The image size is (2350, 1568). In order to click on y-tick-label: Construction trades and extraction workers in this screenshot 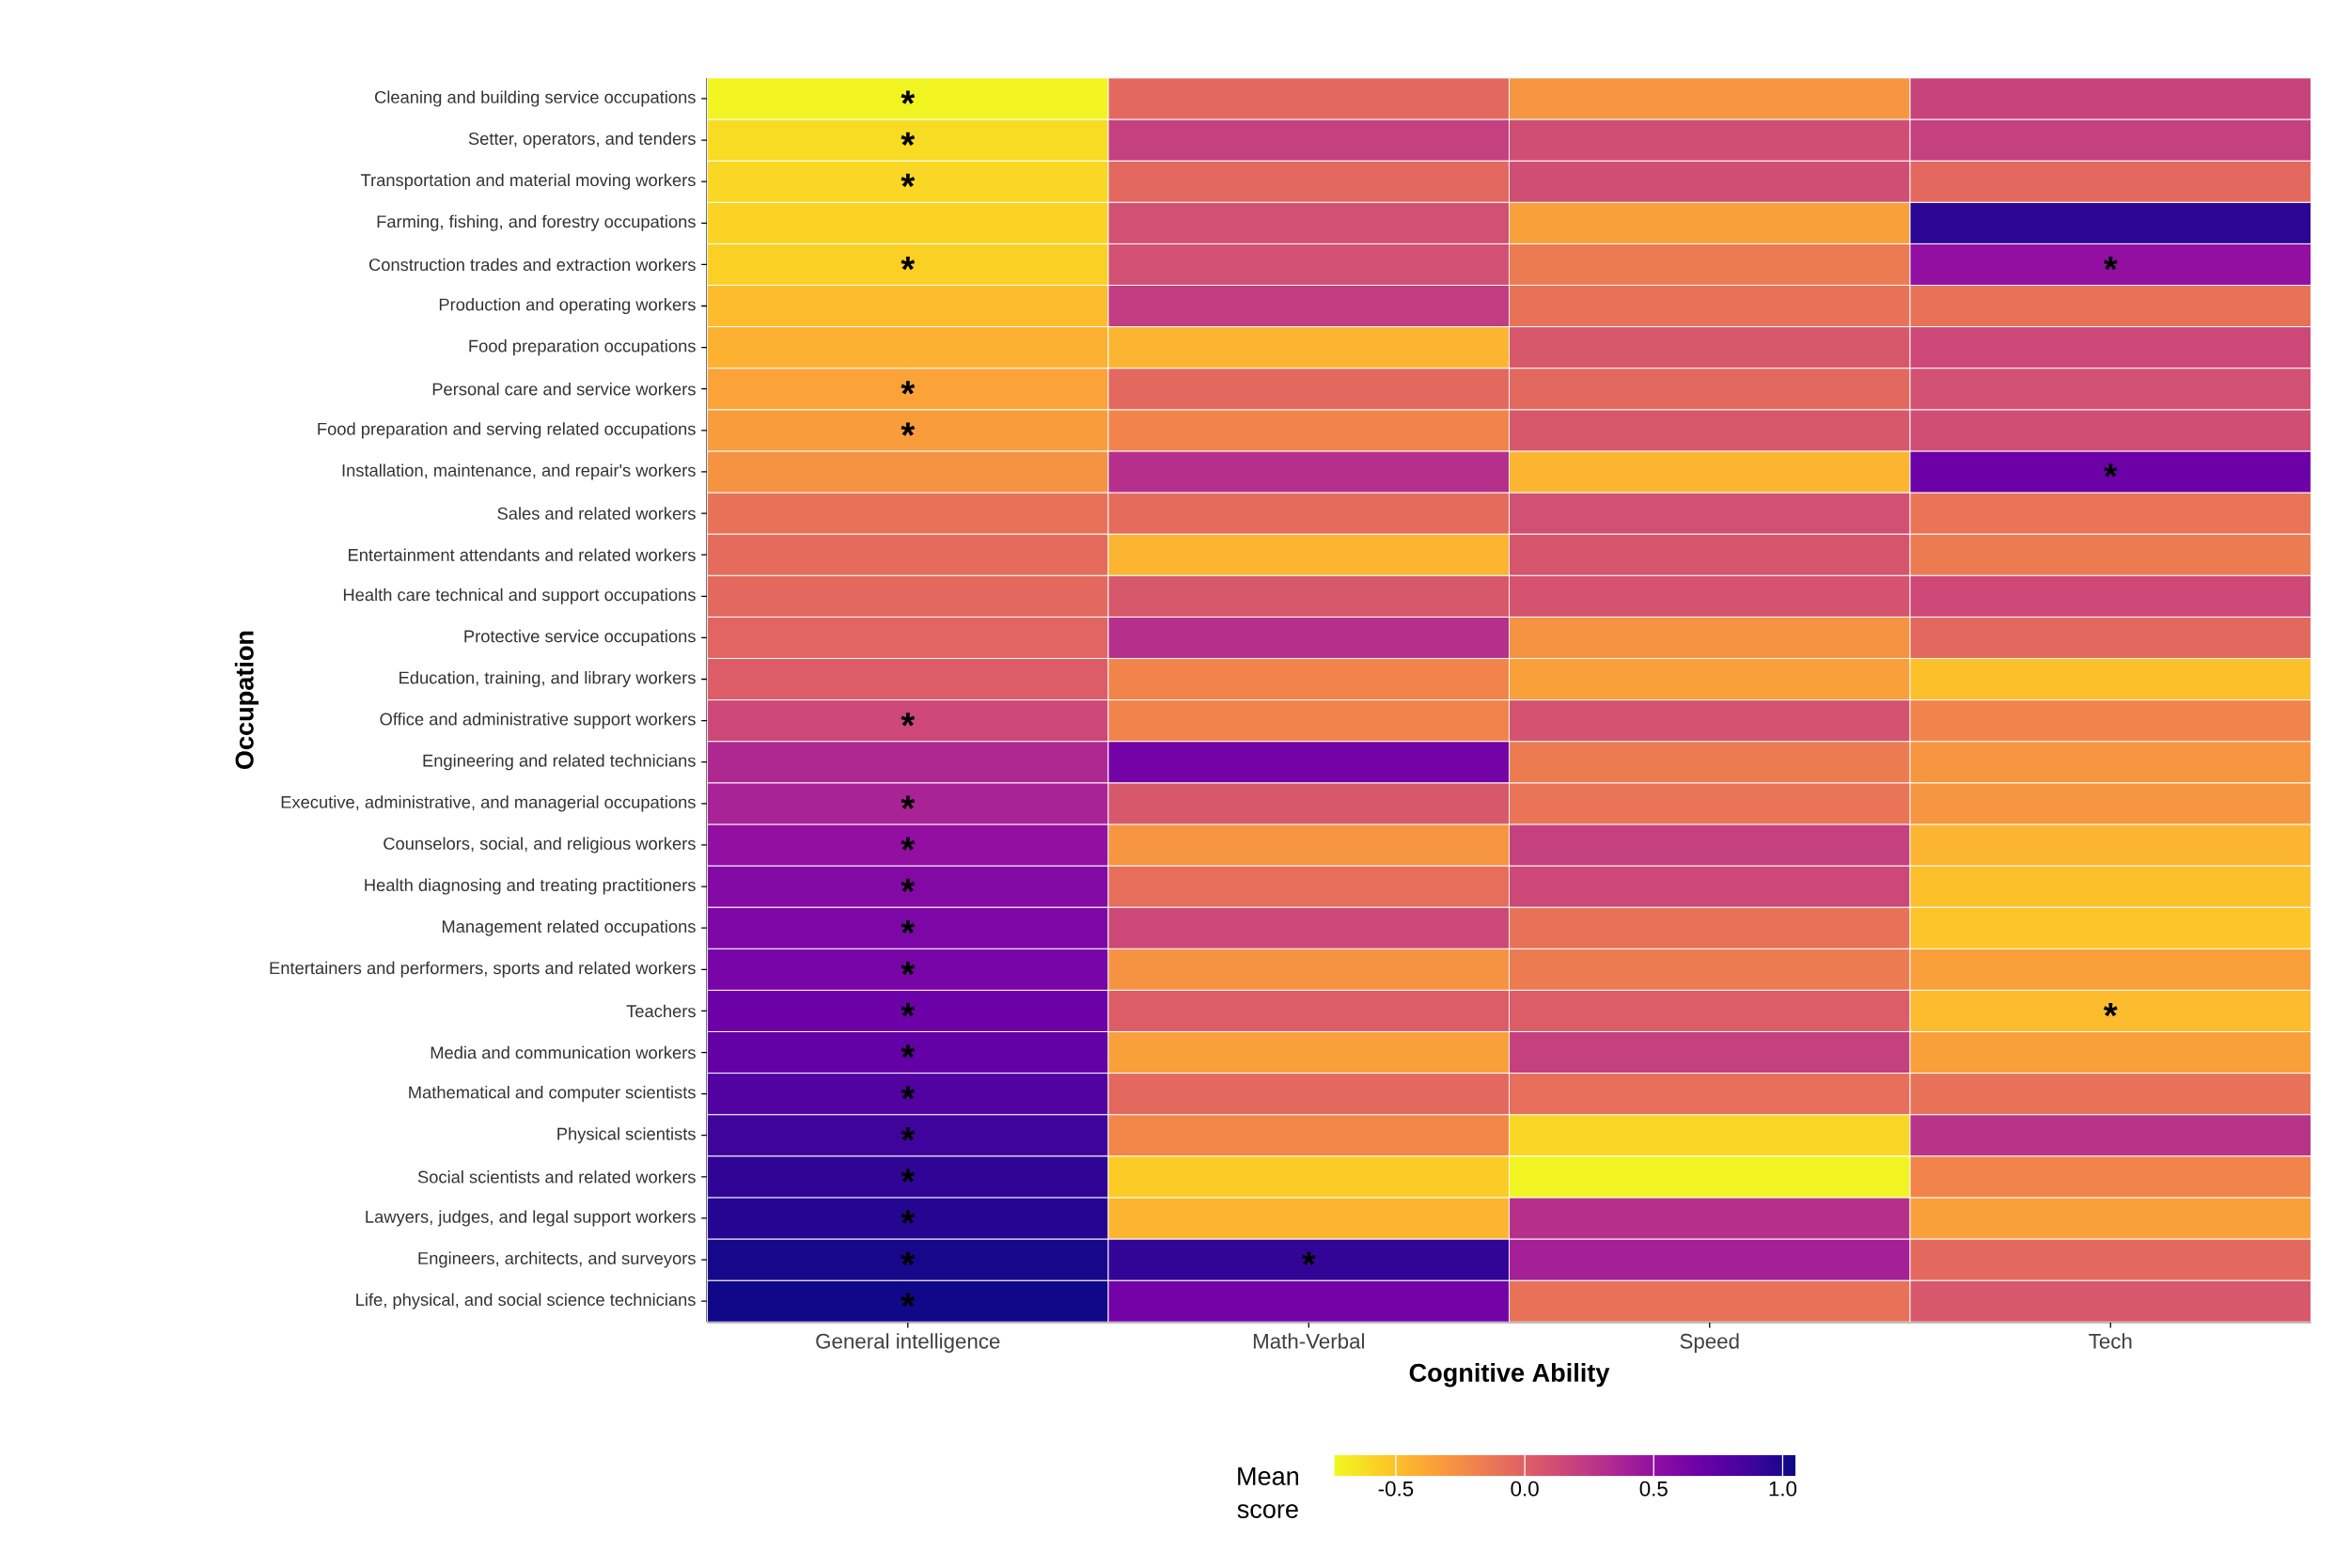, I will do `click(532, 265)`.